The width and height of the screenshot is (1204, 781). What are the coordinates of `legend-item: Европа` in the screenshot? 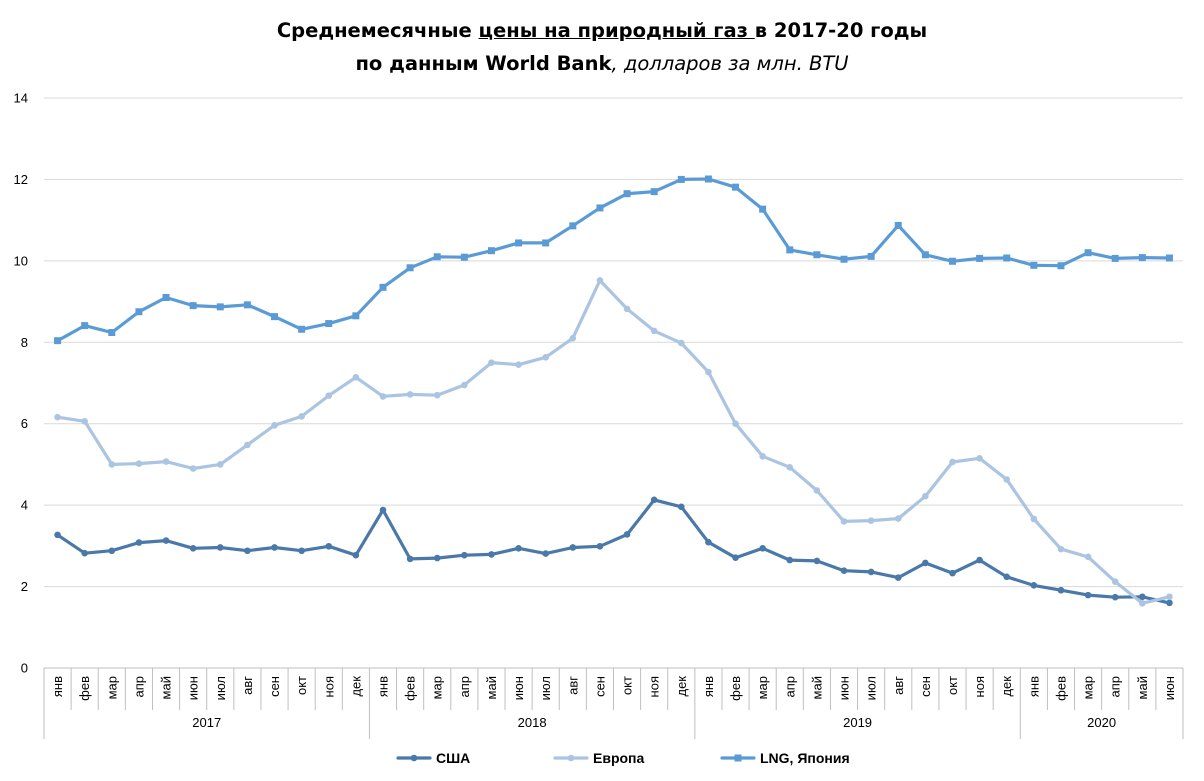 It's located at (599, 758).